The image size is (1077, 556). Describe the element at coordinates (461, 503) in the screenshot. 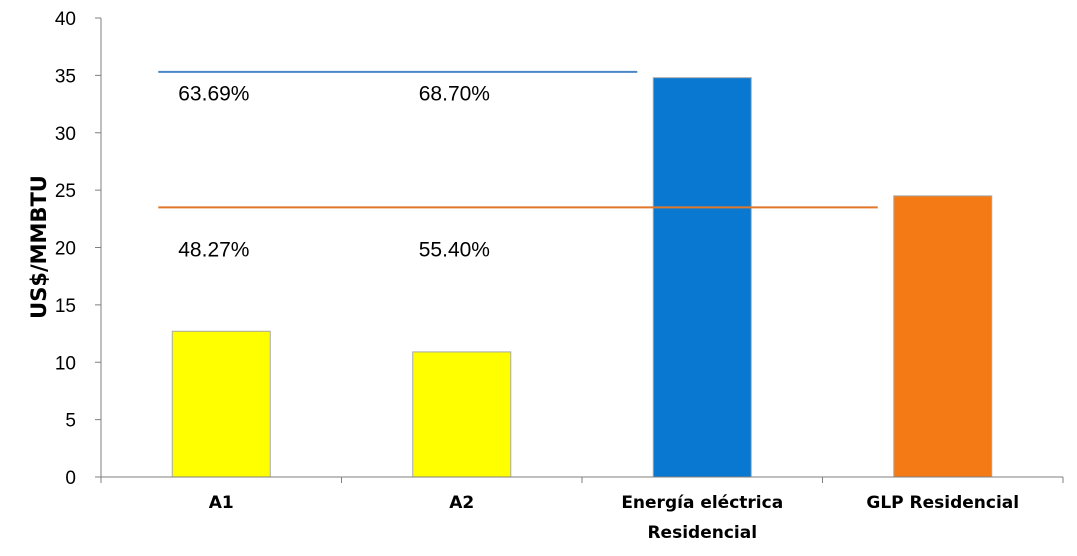

I see `x-tick-label: A2` at that location.